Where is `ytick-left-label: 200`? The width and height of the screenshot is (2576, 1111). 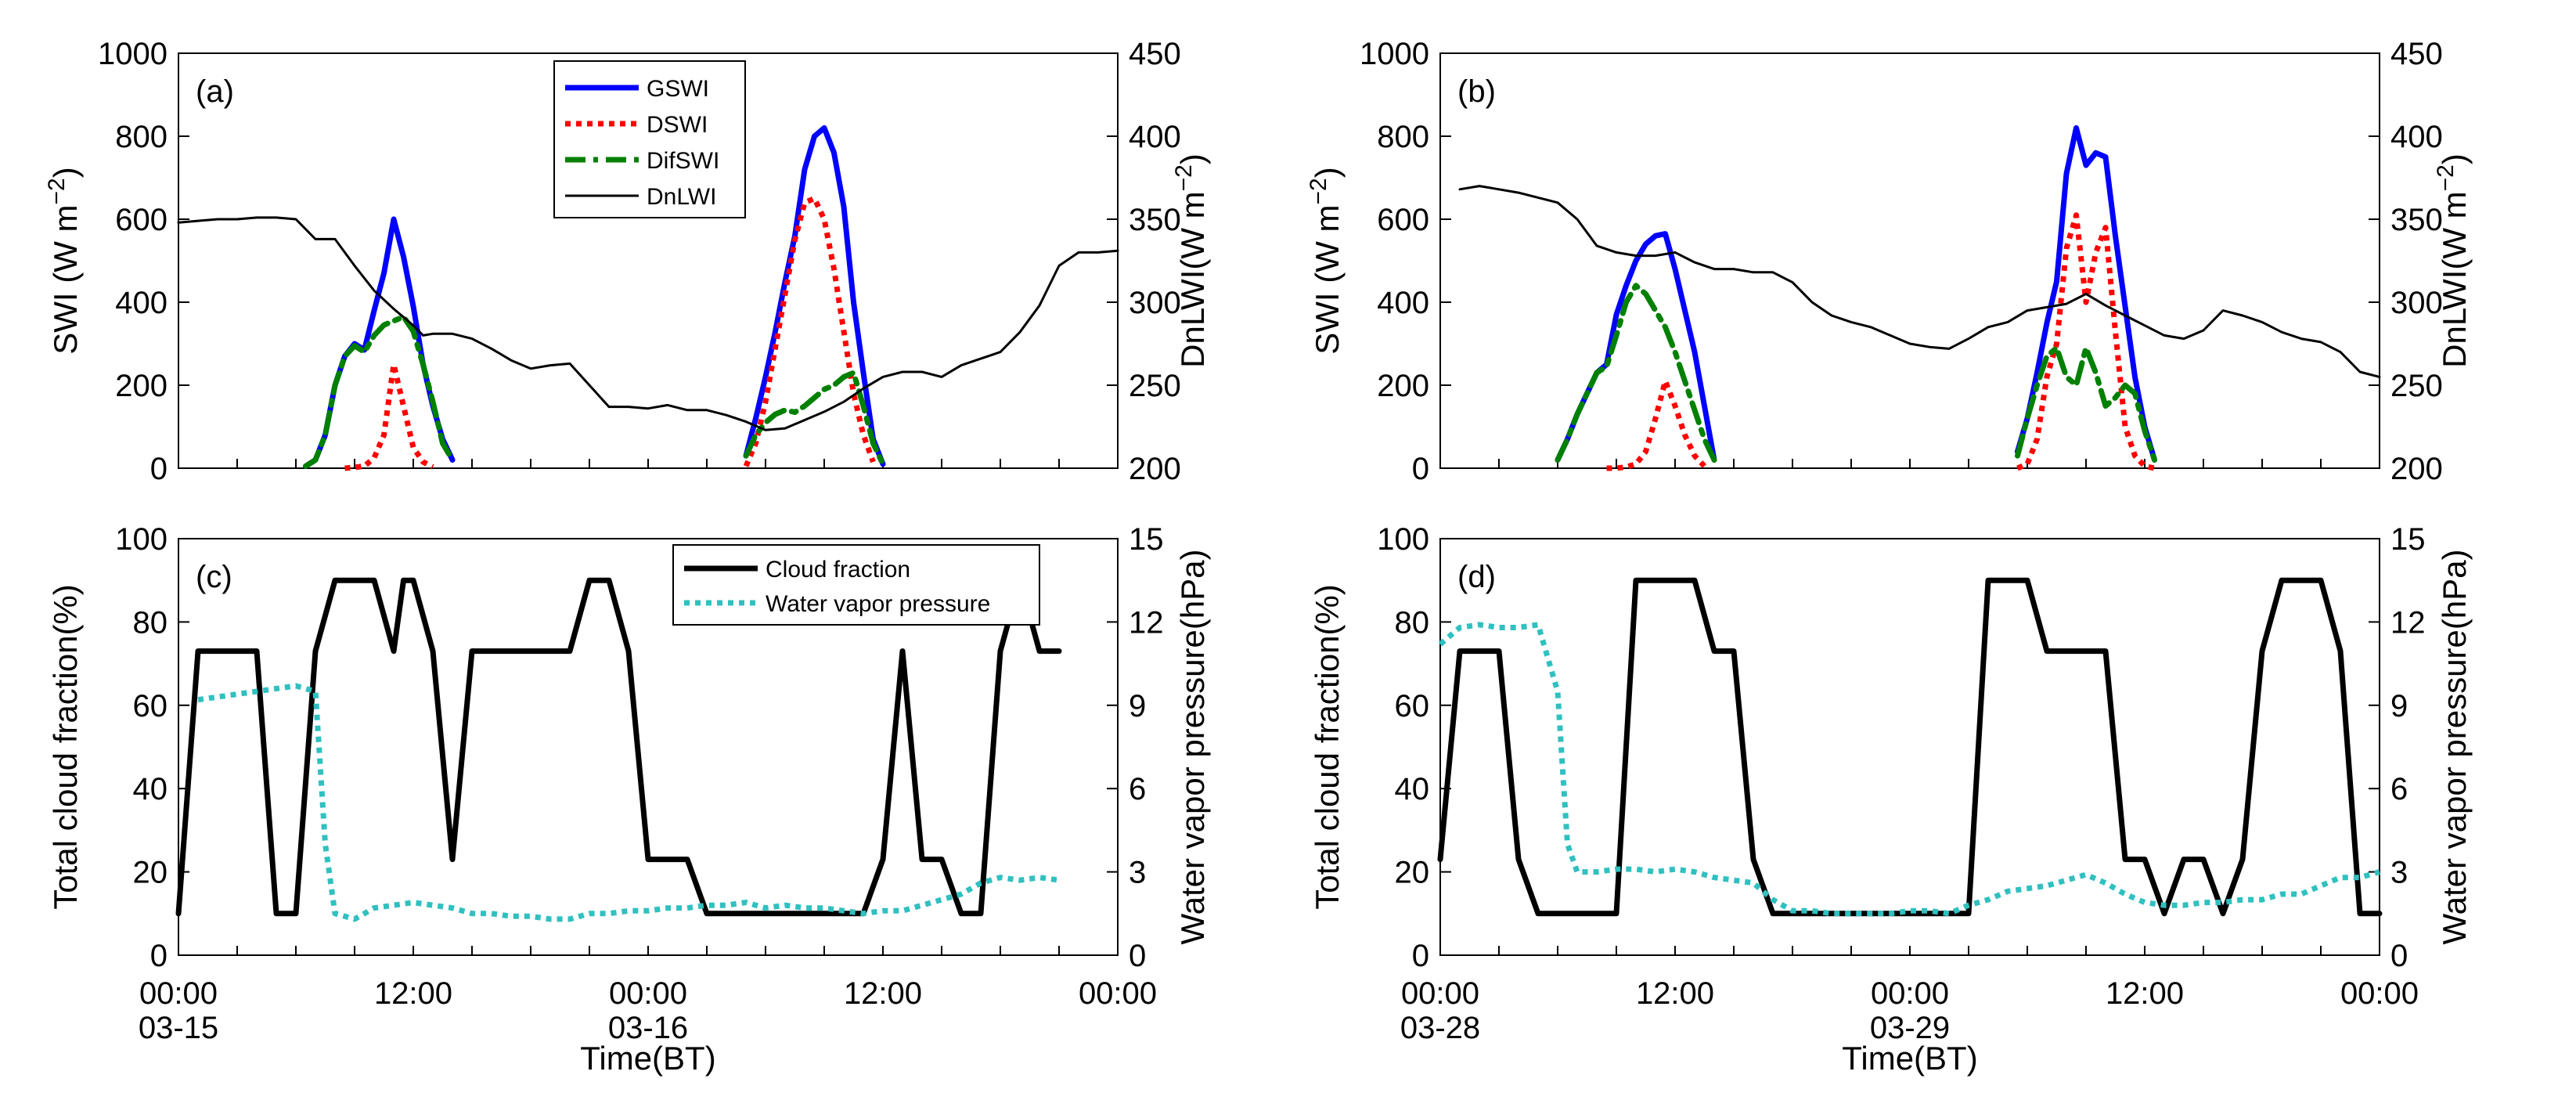 ytick-left-label: 200 is located at coordinates (141, 386).